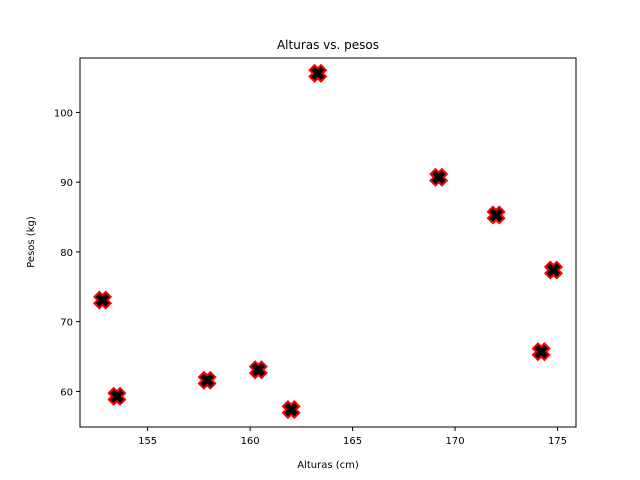 The image size is (640, 480). I want to click on x-axis-ticks: 155 160 165 170 175, so click(352, 437).